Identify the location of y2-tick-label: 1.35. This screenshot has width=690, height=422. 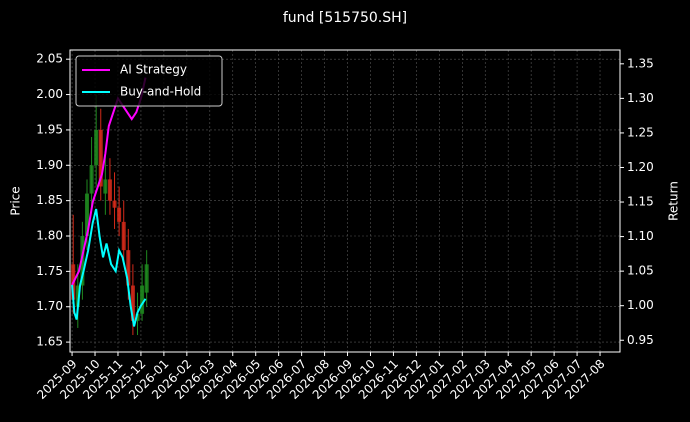
(640, 63).